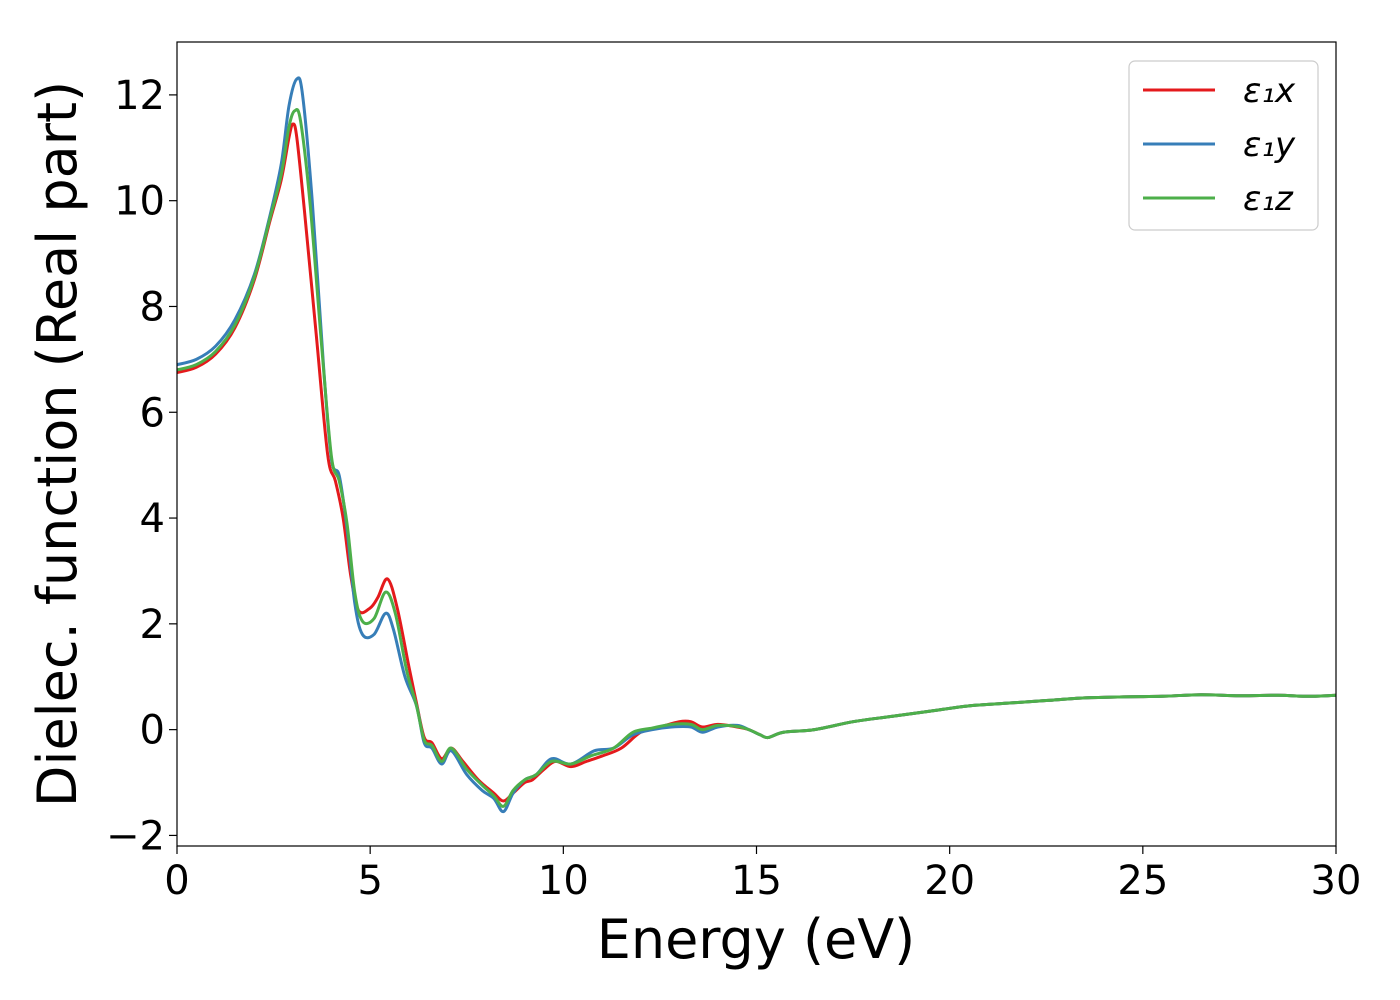 This screenshot has width=1400, height=1000. Describe the element at coordinates (57, 444) in the screenshot. I see `y-axis-title: Dielec. function (Real part)` at that location.